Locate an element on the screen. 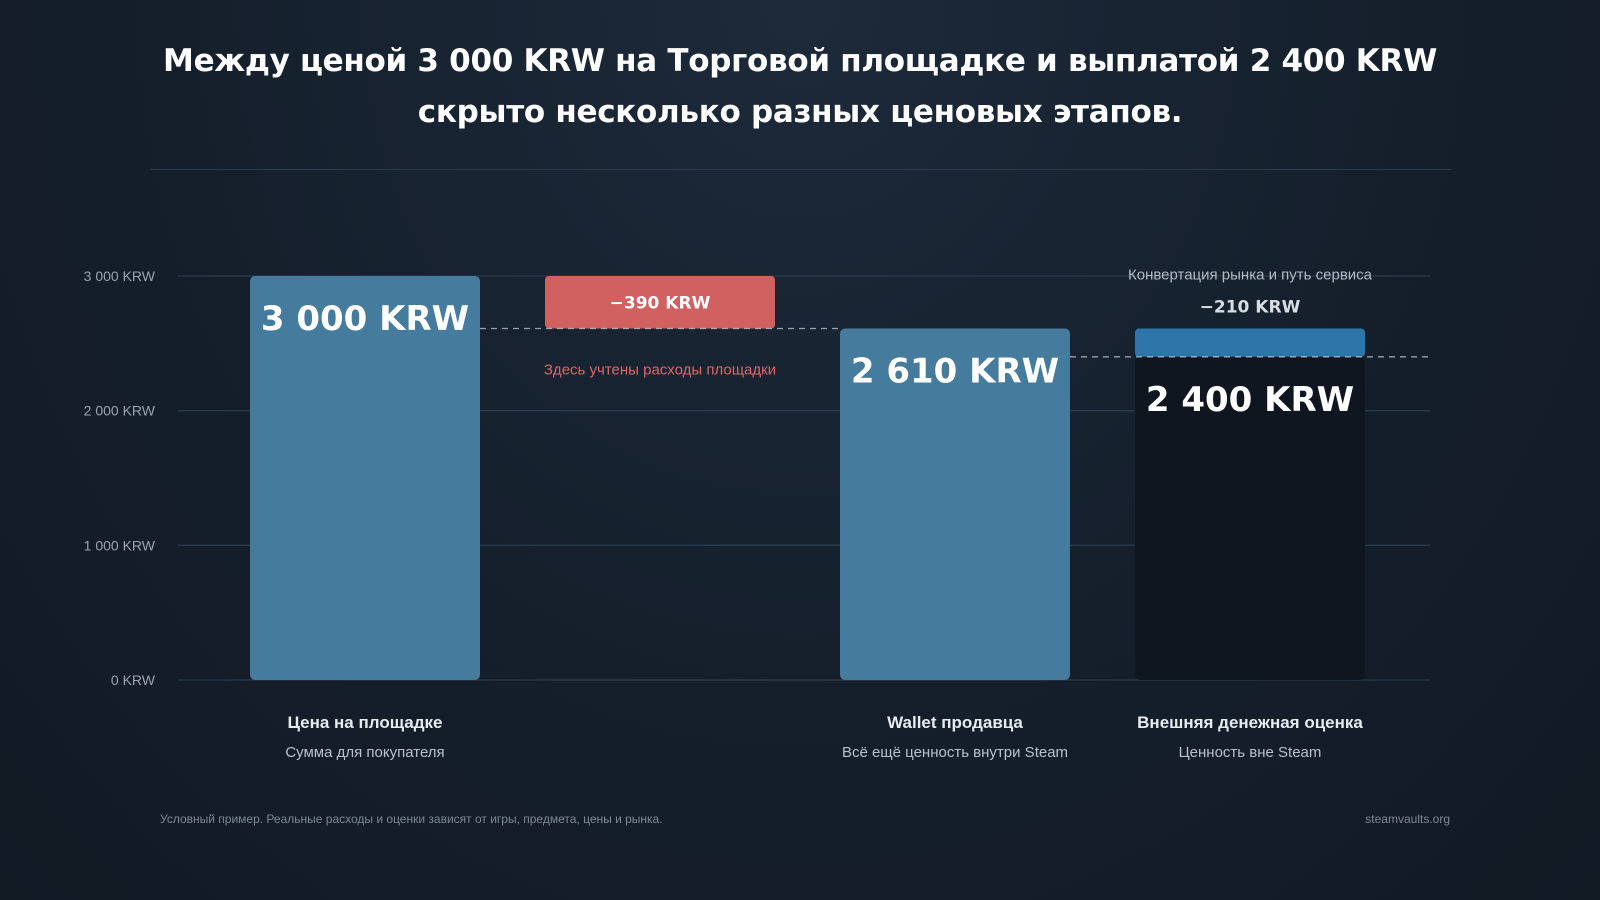  fee-value-label: −390 KRW is located at coordinates (660, 303).